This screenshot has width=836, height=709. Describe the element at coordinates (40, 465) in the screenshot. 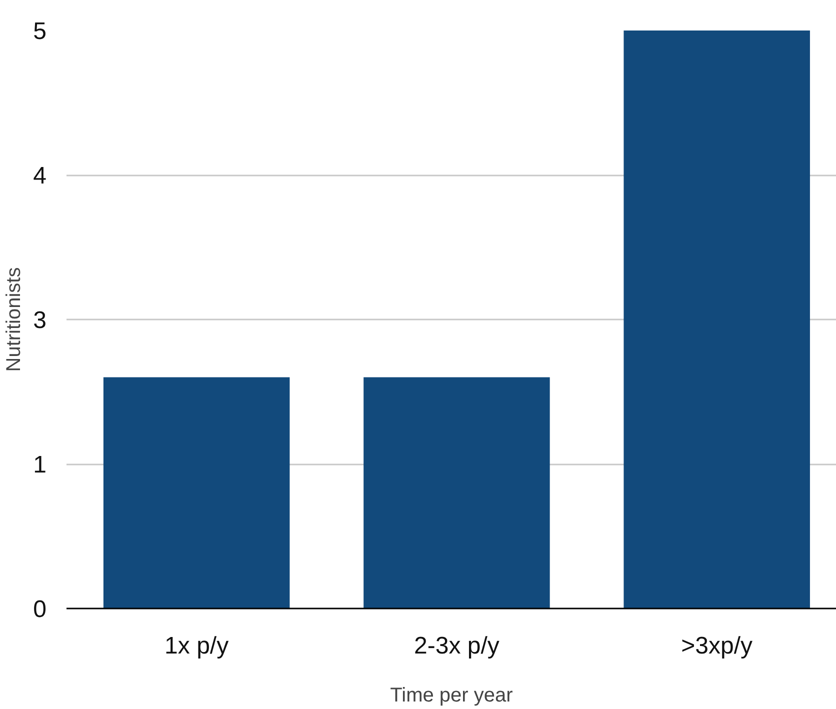

I see `y-tick-label: 1` at that location.